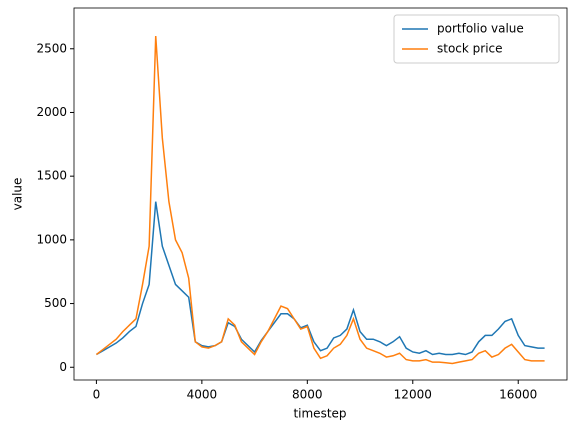  What do you see at coordinates (51, 112) in the screenshot?
I see `y-tick-label: 2000` at bounding box center [51, 112].